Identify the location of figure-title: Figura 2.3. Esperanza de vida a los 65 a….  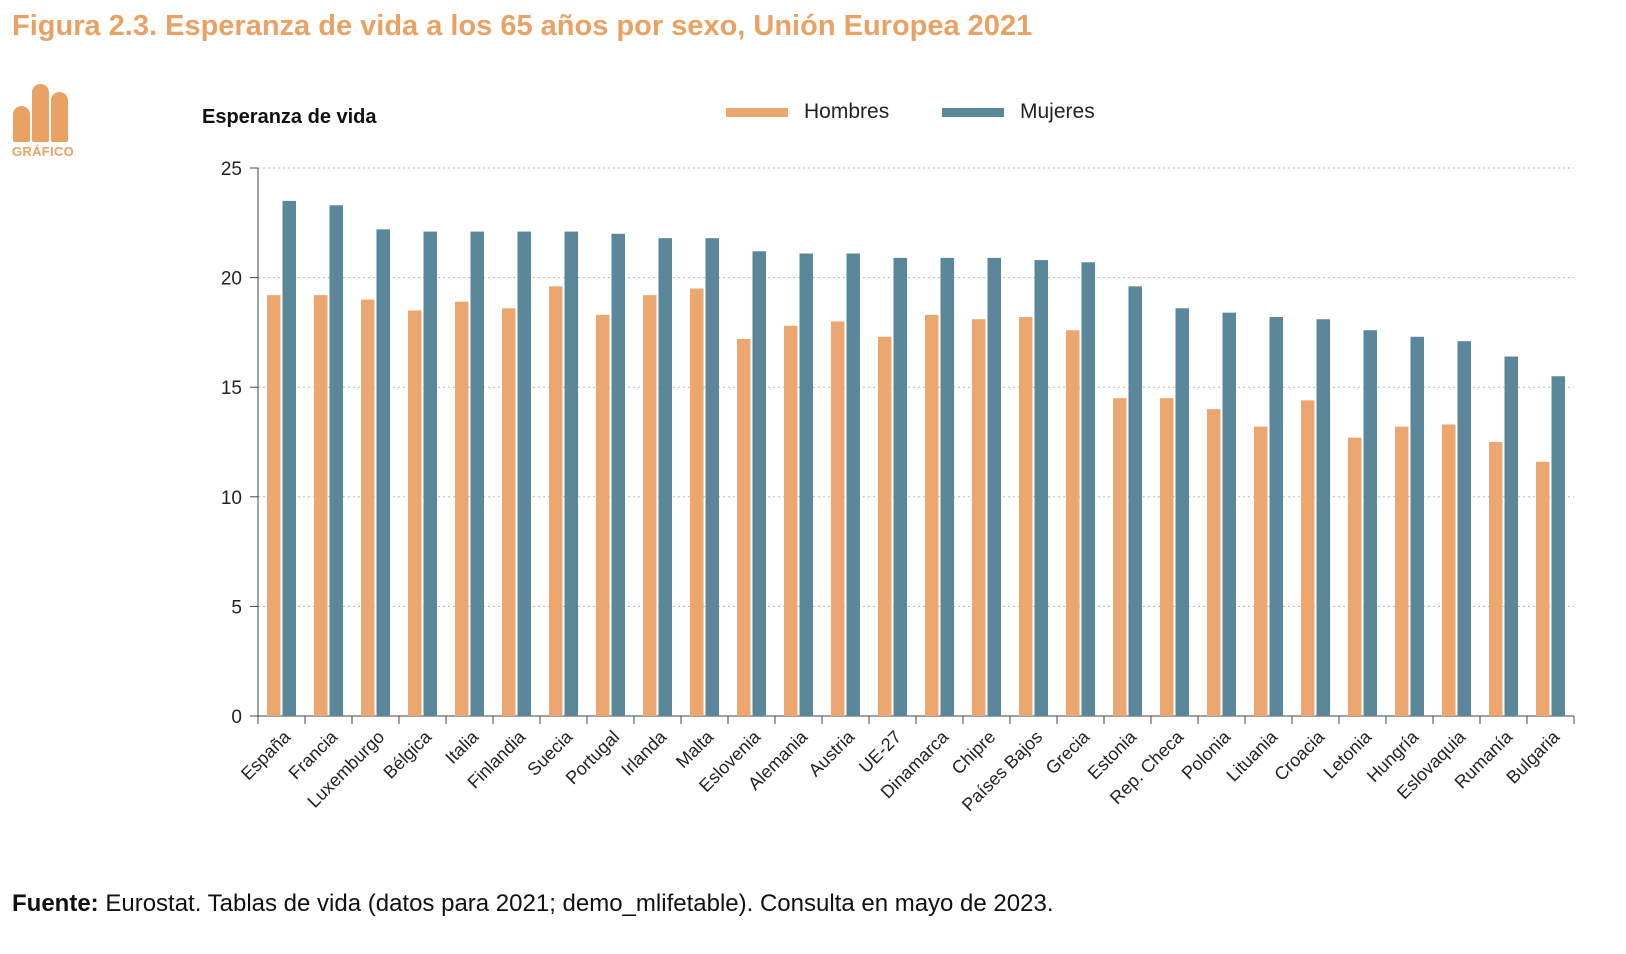
(522, 26).